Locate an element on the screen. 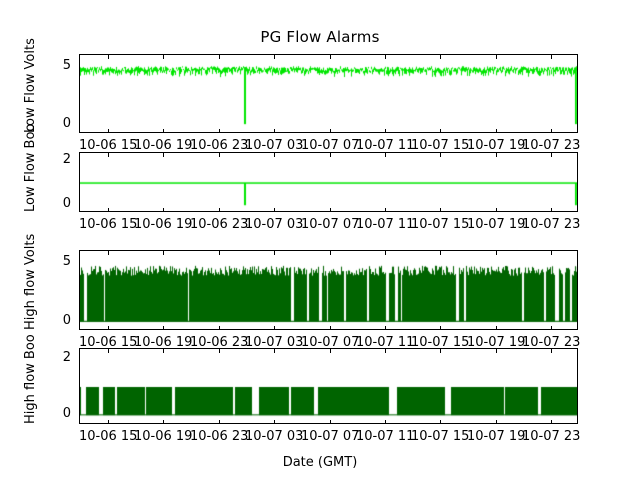 The width and height of the screenshot is (640, 480). subplot-2-axes is located at coordinates (328, 290).